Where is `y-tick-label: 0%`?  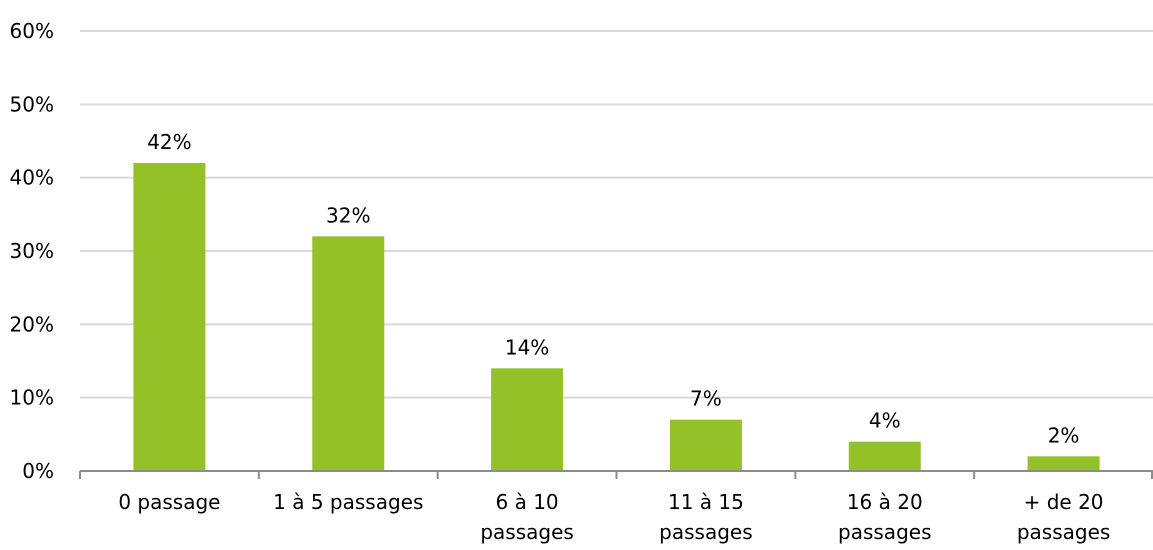
y-tick-label: 0% is located at coordinates (38, 471).